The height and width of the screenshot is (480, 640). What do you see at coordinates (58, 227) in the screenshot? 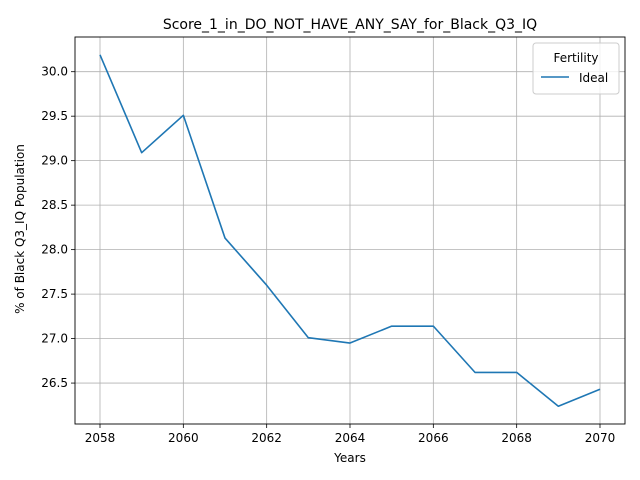
I see `y-ticks: 26.5 27.0 27.5 28.0 28.5 29.0 29.5 30.0` at bounding box center [58, 227].